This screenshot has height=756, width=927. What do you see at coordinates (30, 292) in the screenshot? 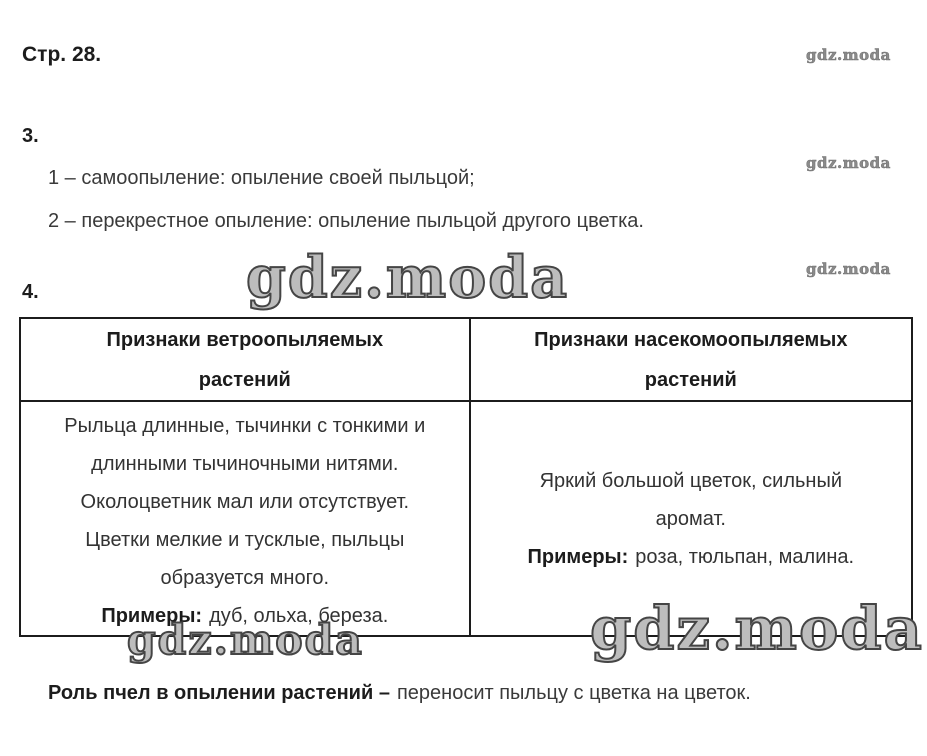
I see `task4-number: 4.` at bounding box center [30, 292].